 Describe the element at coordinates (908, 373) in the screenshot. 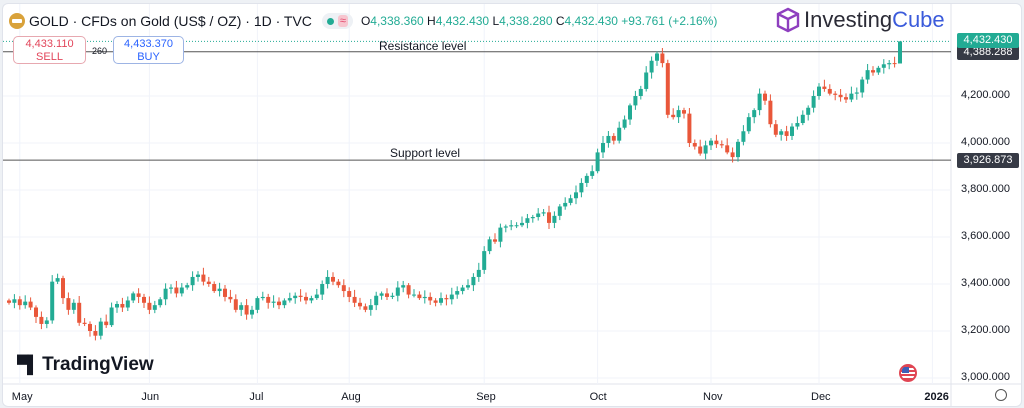

I see `us-flag-icon` at that location.